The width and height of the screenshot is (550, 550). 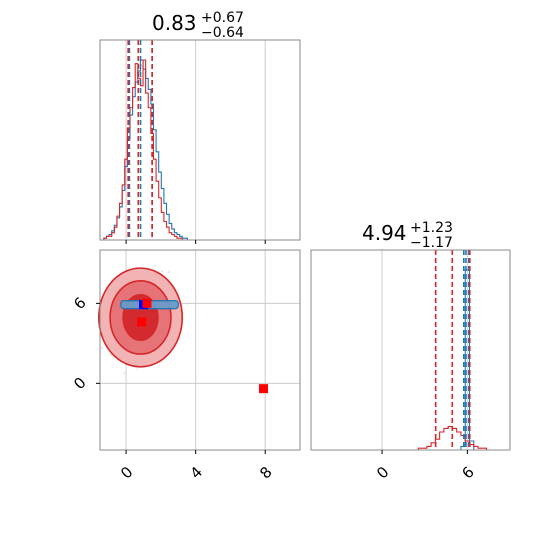 What do you see at coordinates (79, 383) in the screenshot?
I see `joint-ytick-label-0: 0` at bounding box center [79, 383].